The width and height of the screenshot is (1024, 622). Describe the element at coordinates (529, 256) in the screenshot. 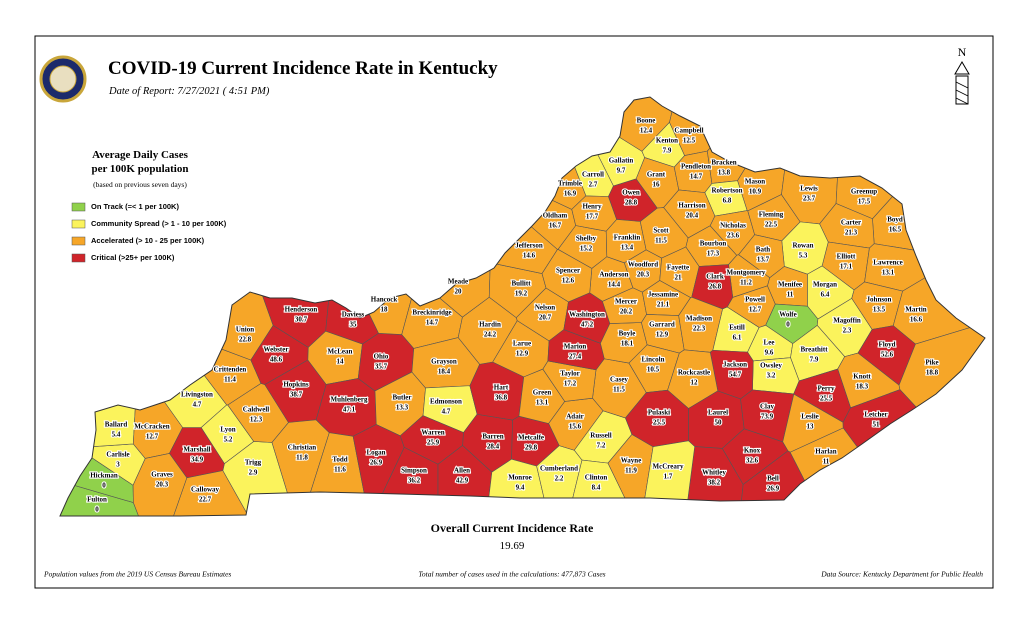

I see `county-value: 14.6` at that location.